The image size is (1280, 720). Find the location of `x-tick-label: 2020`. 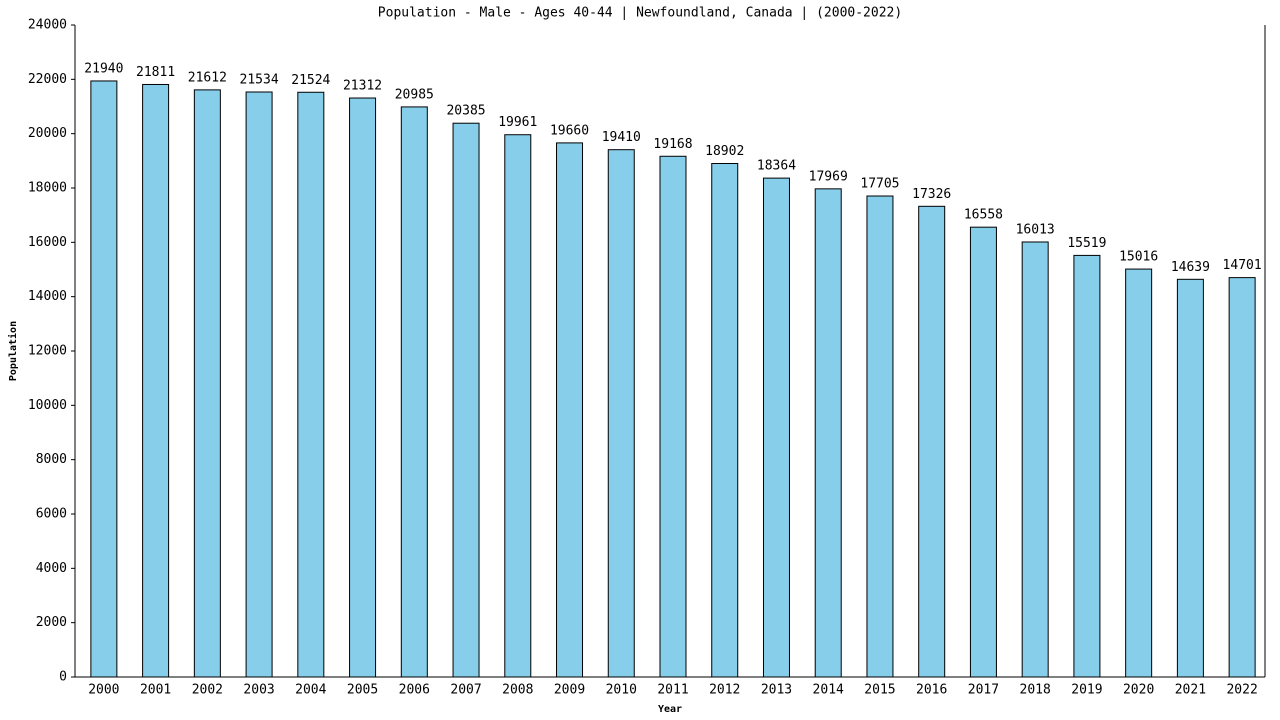

x-tick-label: 2020 is located at coordinates (1138, 690).